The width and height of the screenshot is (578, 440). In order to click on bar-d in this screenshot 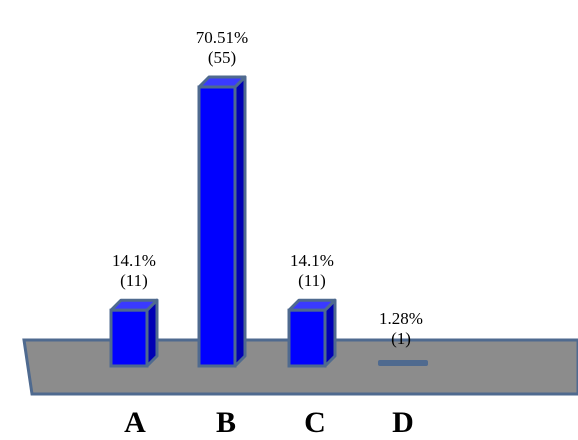, I will do `click(403, 363)`.